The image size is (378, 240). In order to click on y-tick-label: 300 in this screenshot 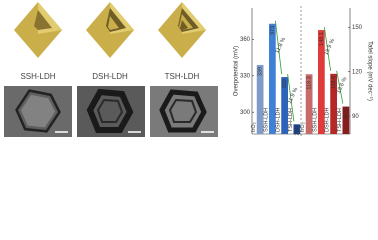, I will do `click(245, 113)`.